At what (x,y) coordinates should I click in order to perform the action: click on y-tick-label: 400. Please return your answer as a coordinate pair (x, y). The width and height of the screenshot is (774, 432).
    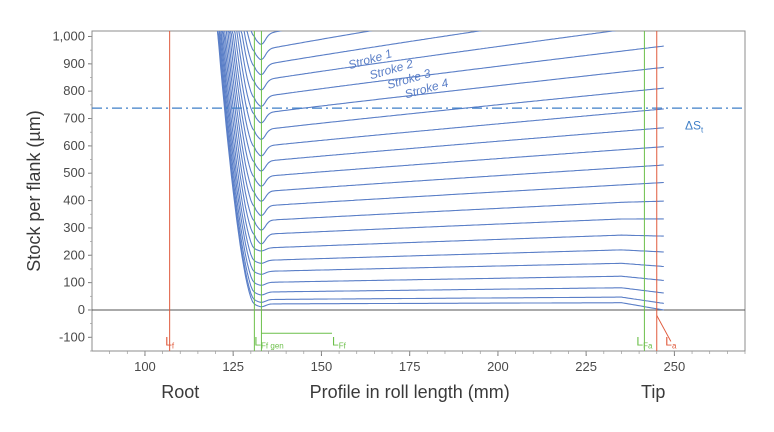
    Looking at the image, I should click on (74, 200).